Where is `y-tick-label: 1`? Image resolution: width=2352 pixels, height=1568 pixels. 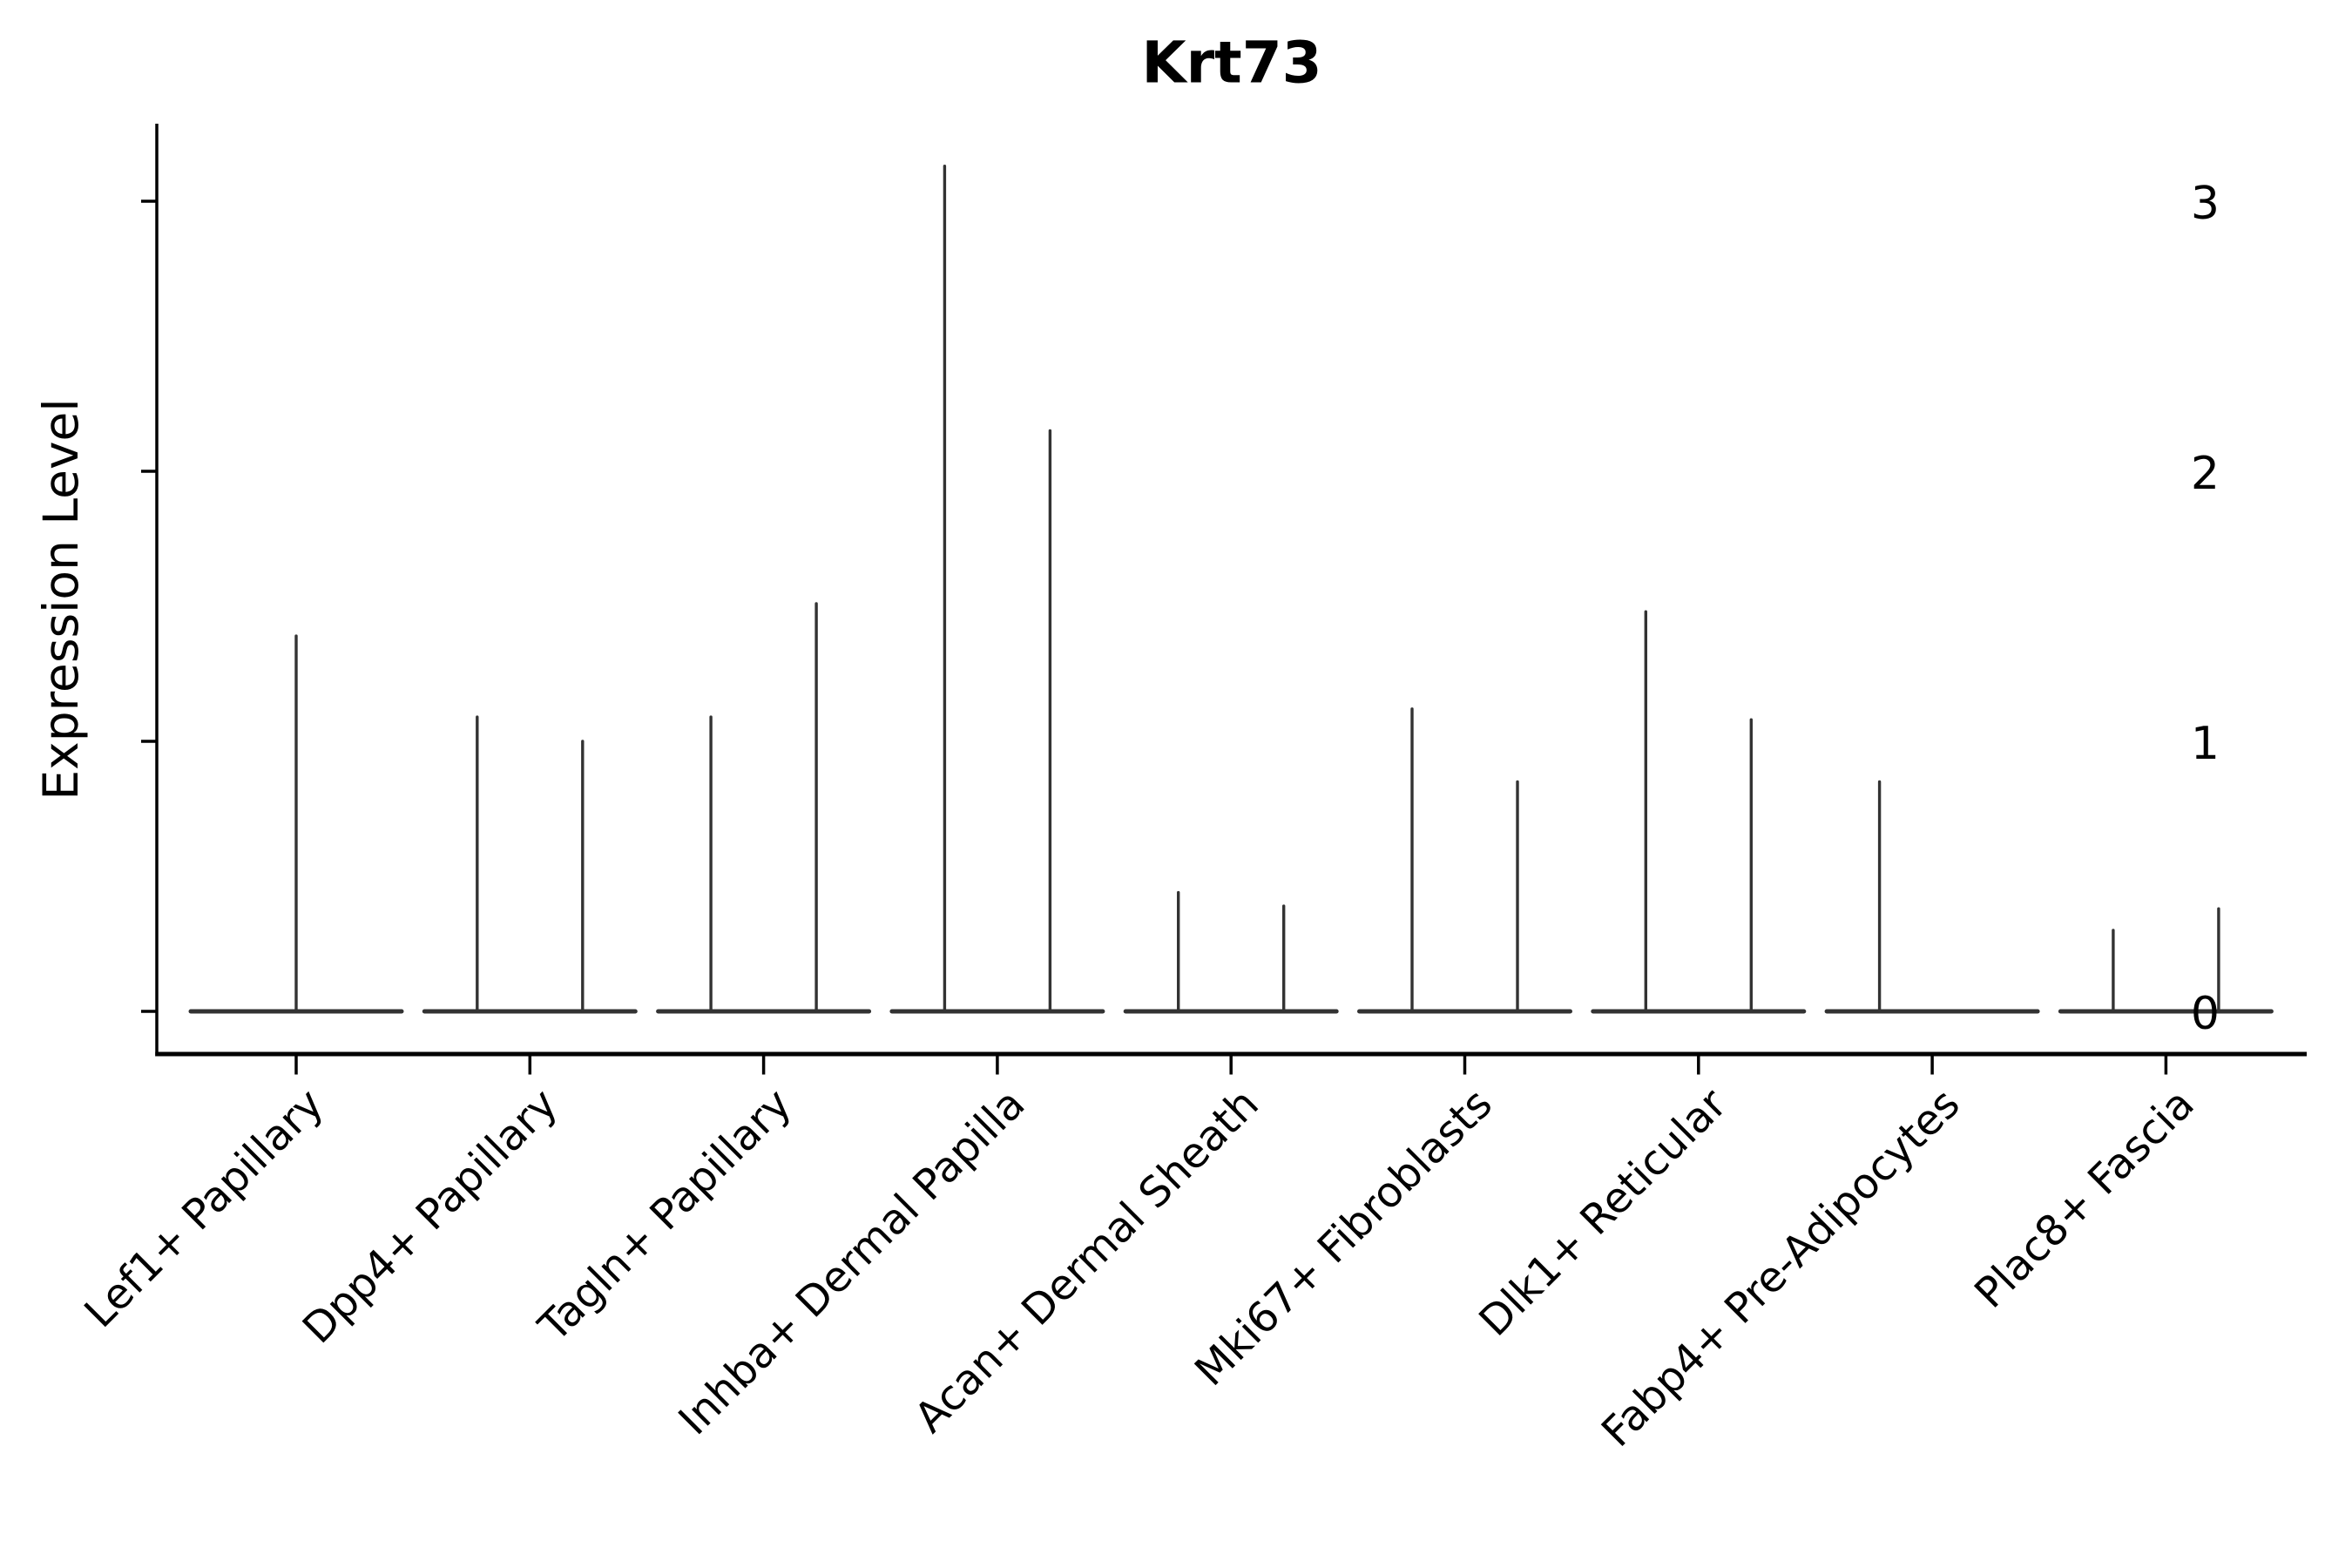 y-tick-label: 1 is located at coordinates (2205, 744).